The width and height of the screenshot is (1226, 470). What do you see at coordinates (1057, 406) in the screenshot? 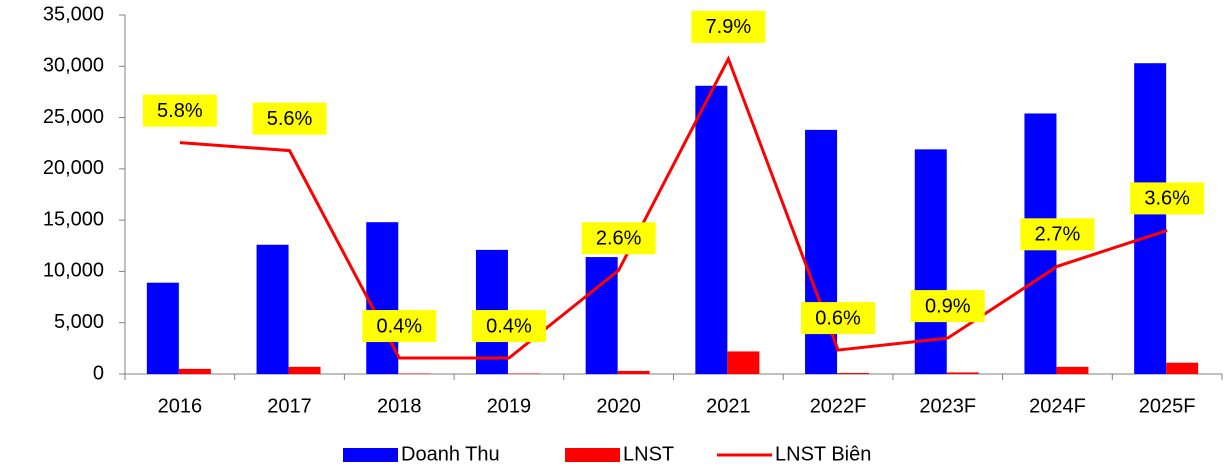
I see `x-tick-label: 2024F` at bounding box center [1057, 406].